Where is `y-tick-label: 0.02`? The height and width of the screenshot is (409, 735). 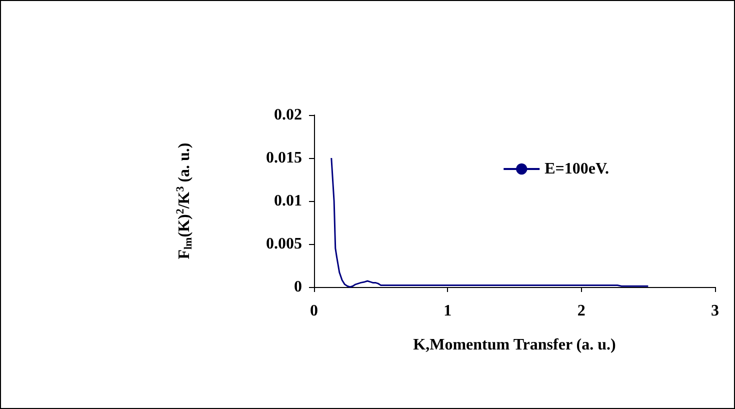 y-tick-label: 0.02 is located at coordinates (288, 115).